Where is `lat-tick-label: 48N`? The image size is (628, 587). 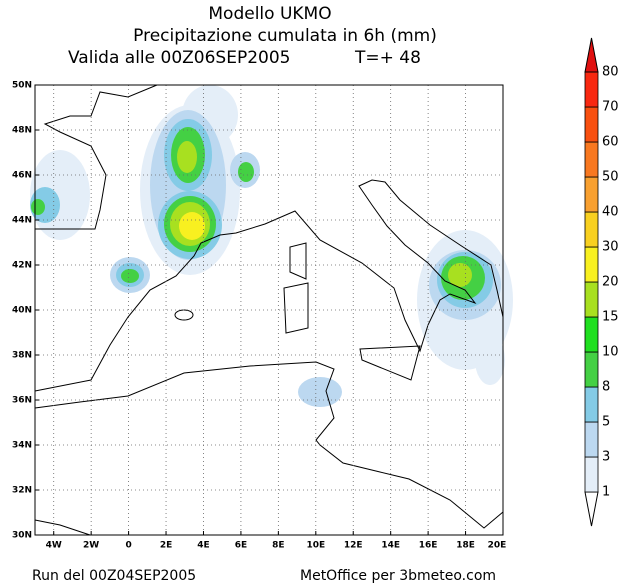
lat-tick-label: 48N is located at coordinates (22, 131).